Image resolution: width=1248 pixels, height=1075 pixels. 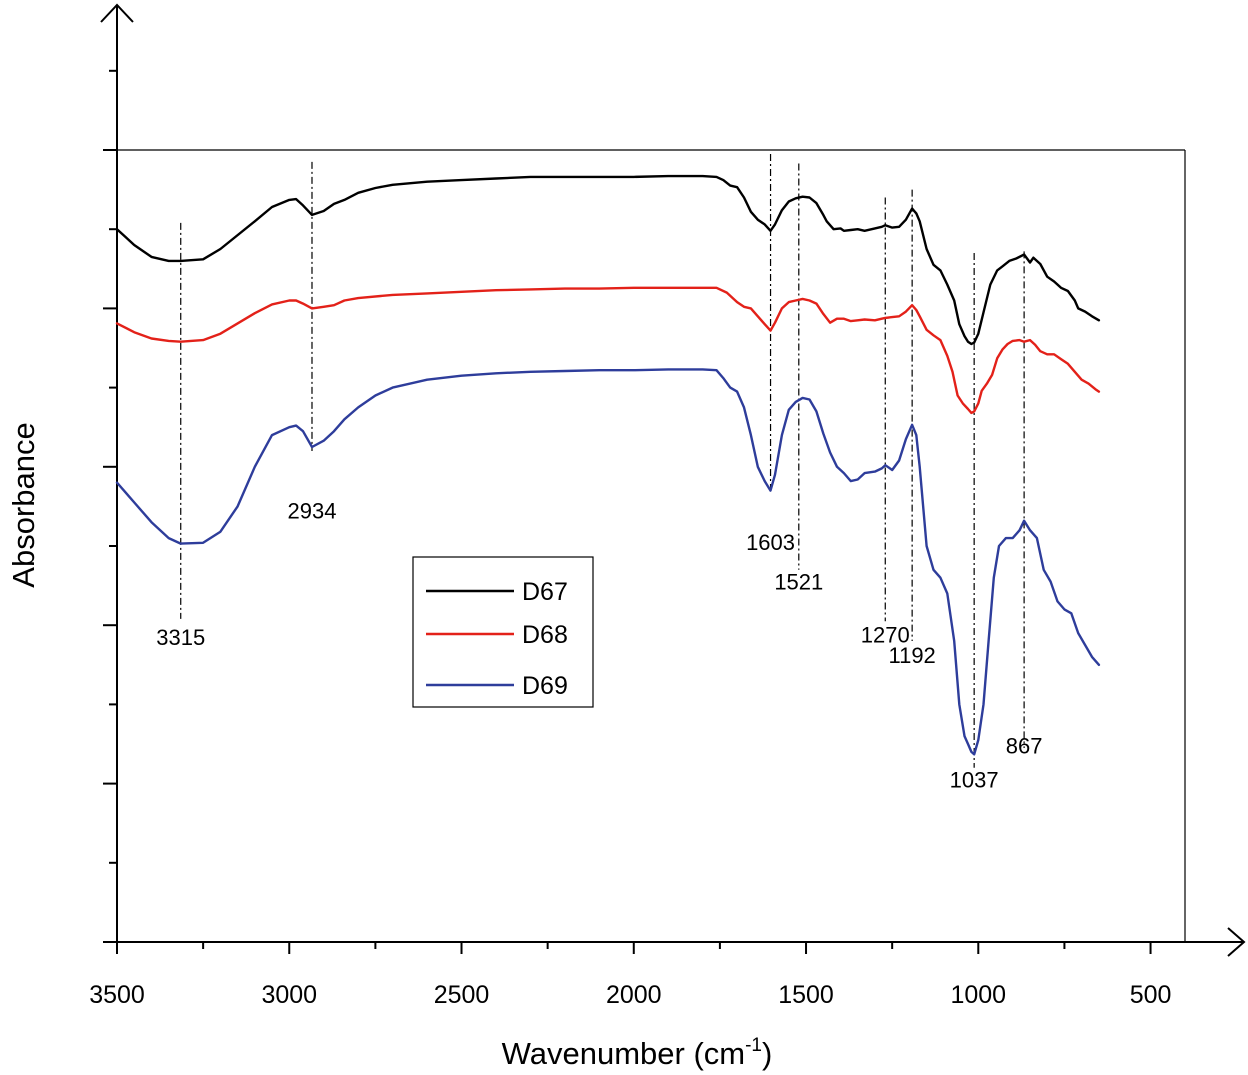 I want to click on peak-label: 1521, so click(x=798, y=582).